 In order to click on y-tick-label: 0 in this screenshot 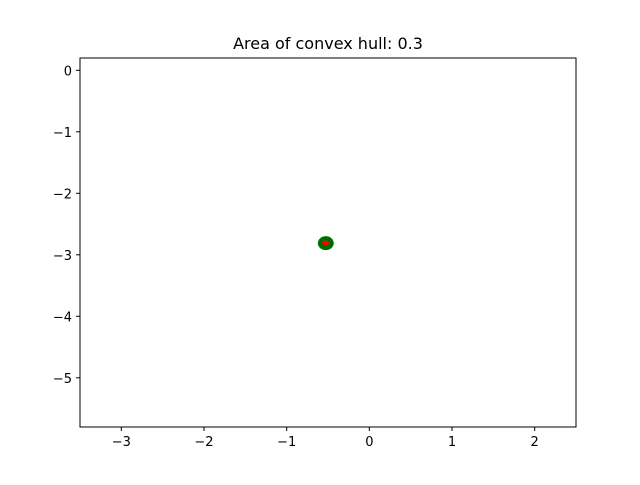, I will do `click(68, 71)`.